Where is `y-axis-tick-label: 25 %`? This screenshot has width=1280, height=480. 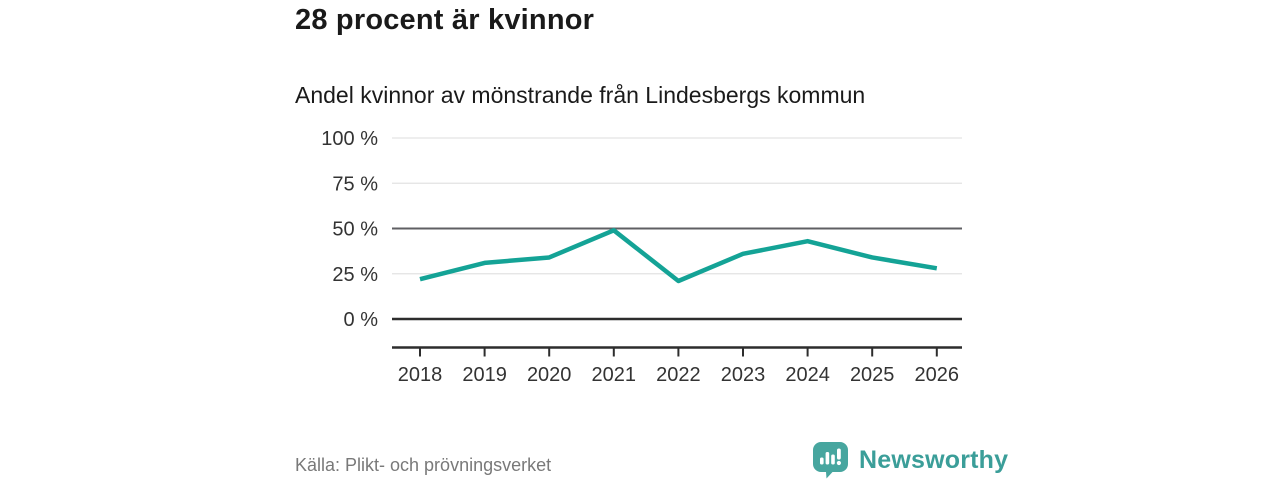
y-axis-tick-label: 25 % is located at coordinates (355, 275).